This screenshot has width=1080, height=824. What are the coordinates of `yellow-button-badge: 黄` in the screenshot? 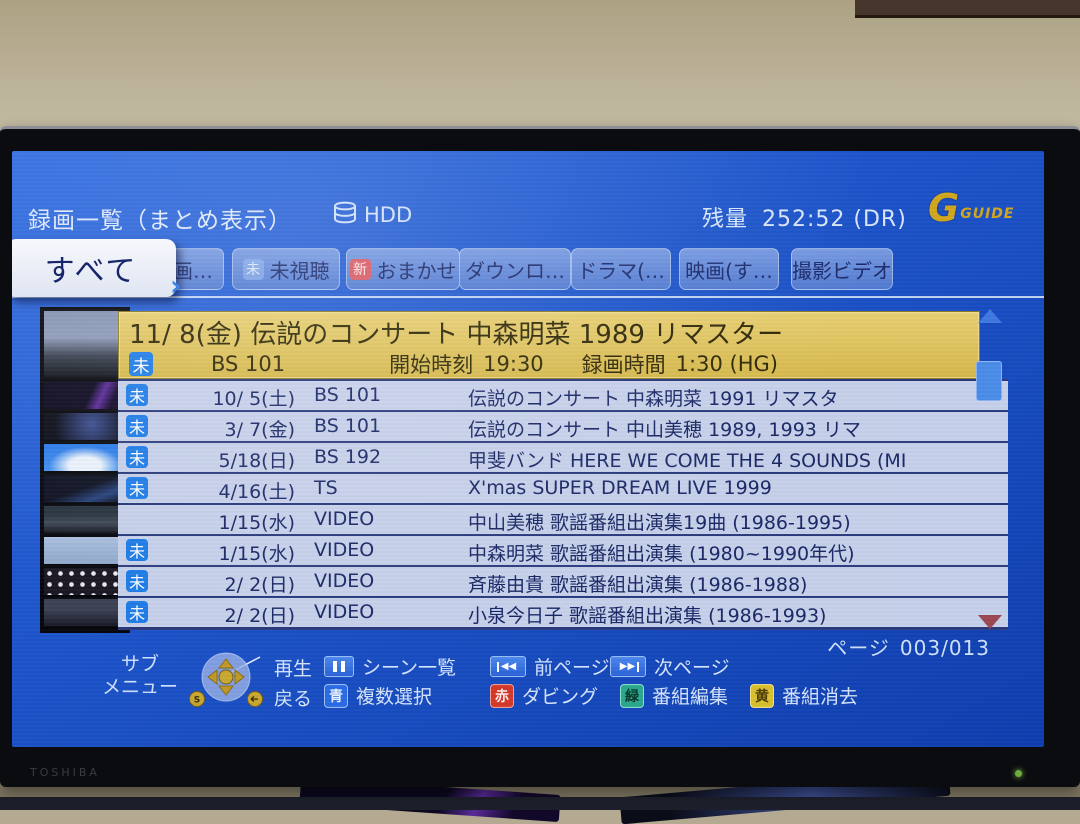 It's located at (762, 695).